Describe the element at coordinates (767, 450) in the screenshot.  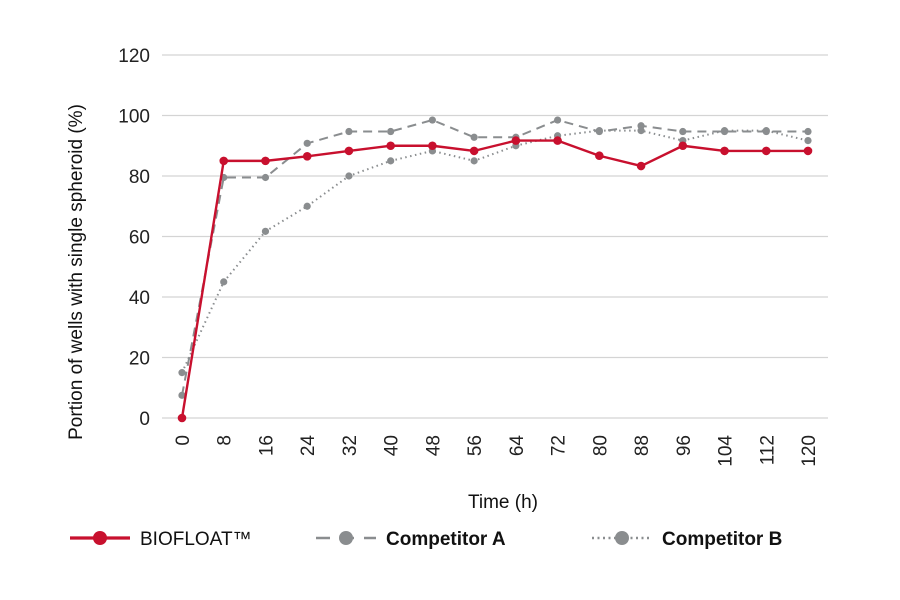
I see `x-tick-label: 112` at that location.